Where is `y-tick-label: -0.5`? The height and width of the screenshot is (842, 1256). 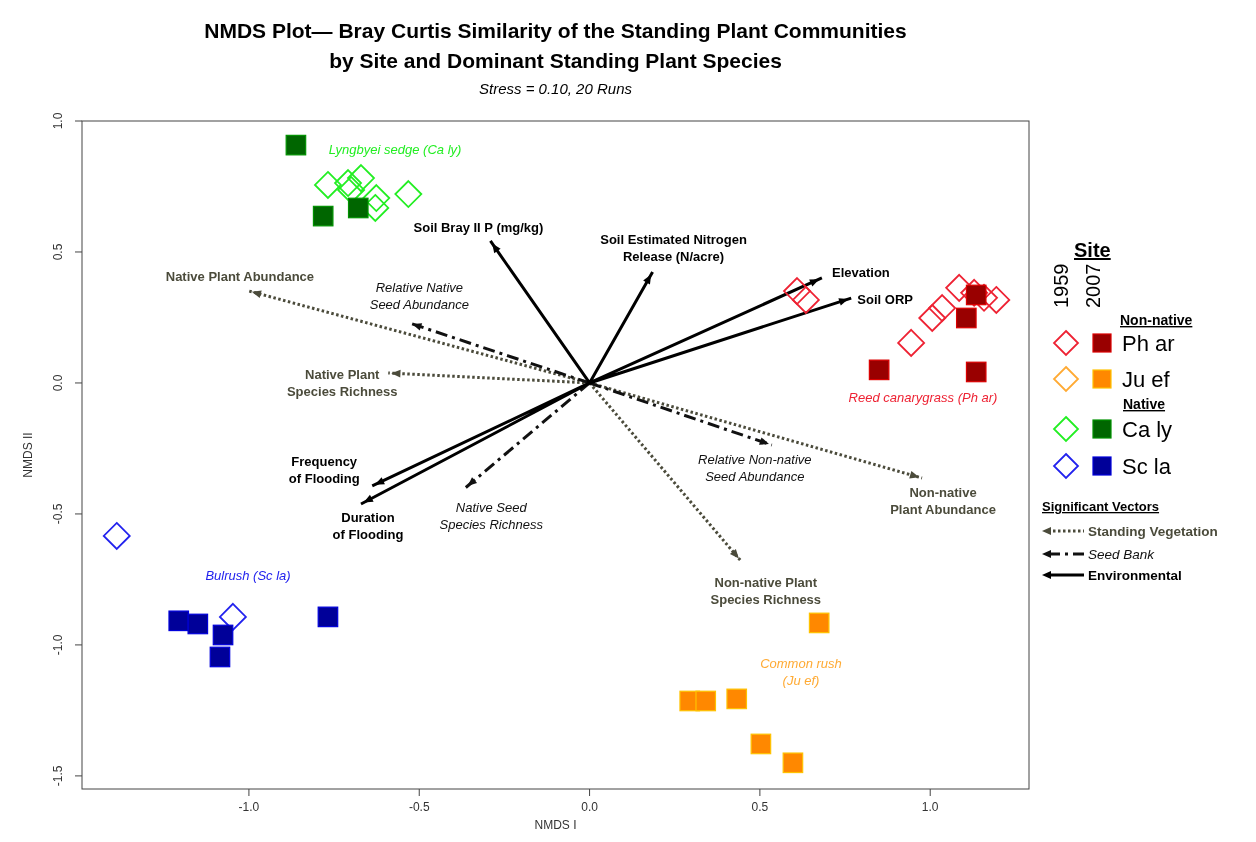
y-tick-label: -0.5 is located at coordinates (58, 514).